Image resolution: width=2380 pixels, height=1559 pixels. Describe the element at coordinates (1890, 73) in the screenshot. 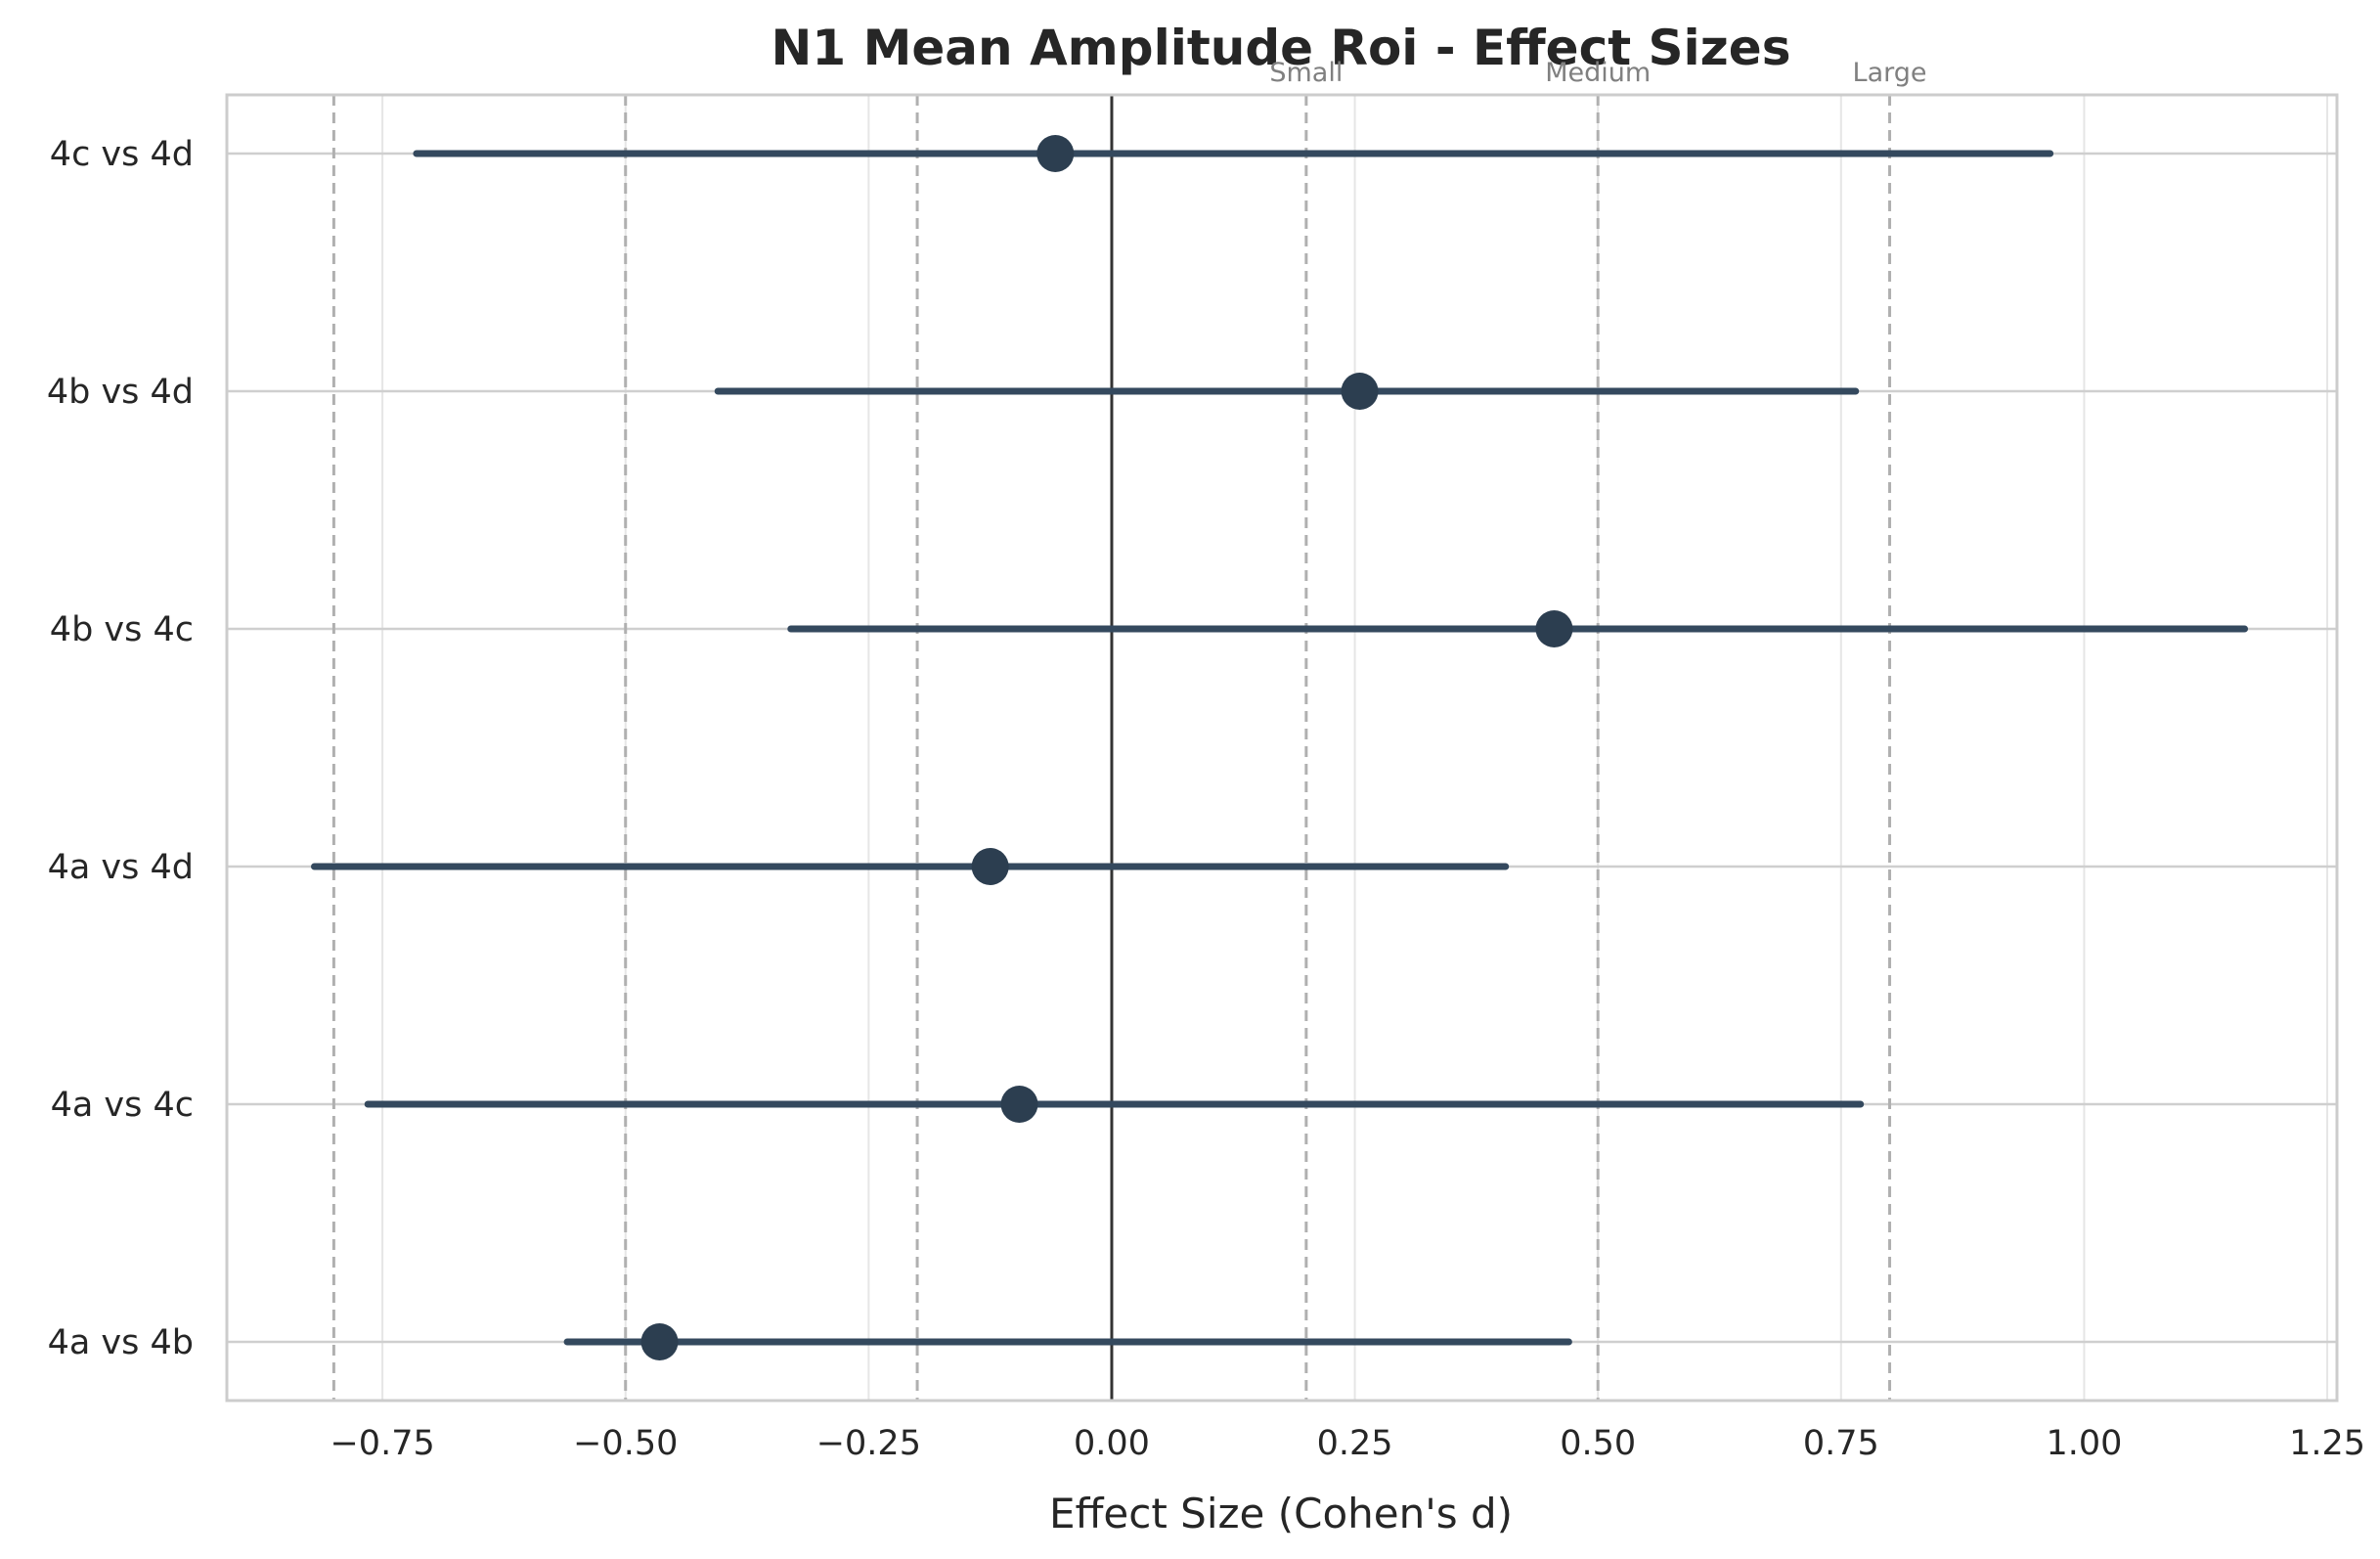

I see `reference-line-label: Large` at that location.